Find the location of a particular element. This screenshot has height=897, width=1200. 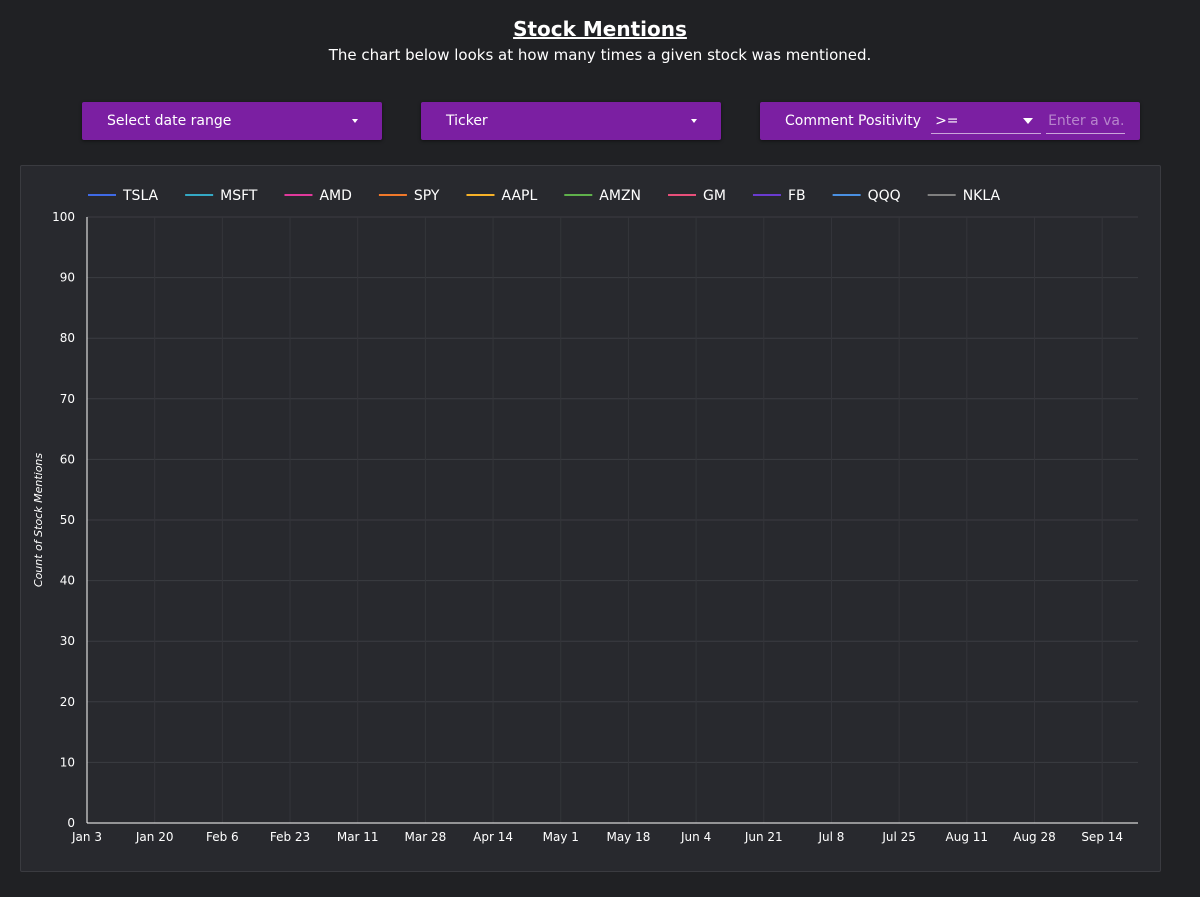

x-tick-label: Jun 21 is located at coordinates (763, 837).